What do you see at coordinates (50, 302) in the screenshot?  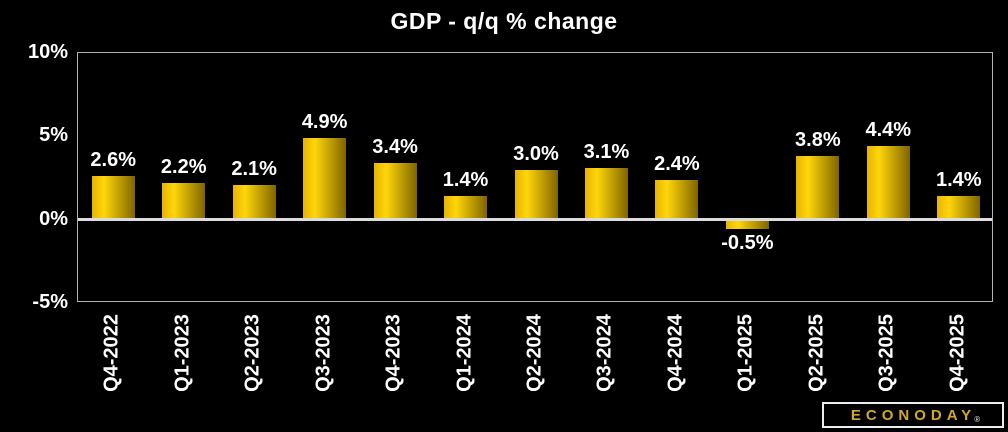 I see `y-tick-label: -5%` at bounding box center [50, 302].